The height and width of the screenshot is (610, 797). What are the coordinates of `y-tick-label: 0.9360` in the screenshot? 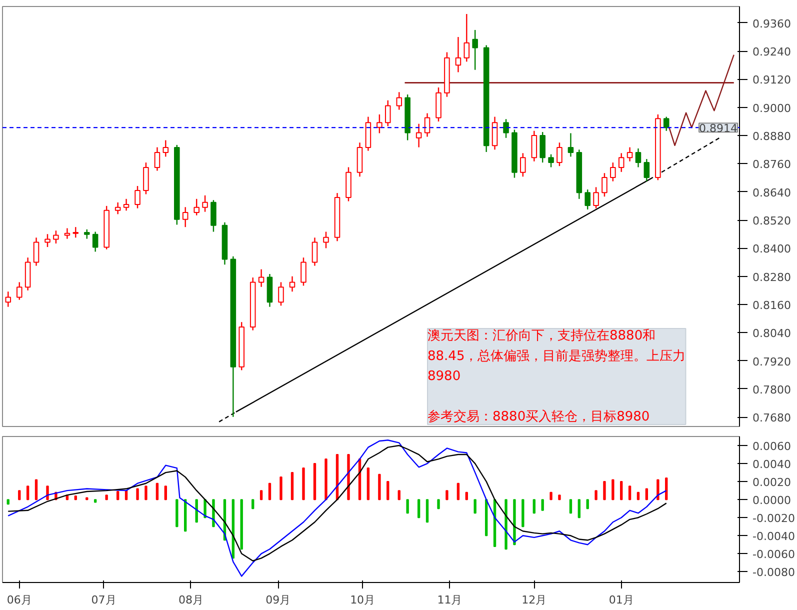 It's located at (771, 23).